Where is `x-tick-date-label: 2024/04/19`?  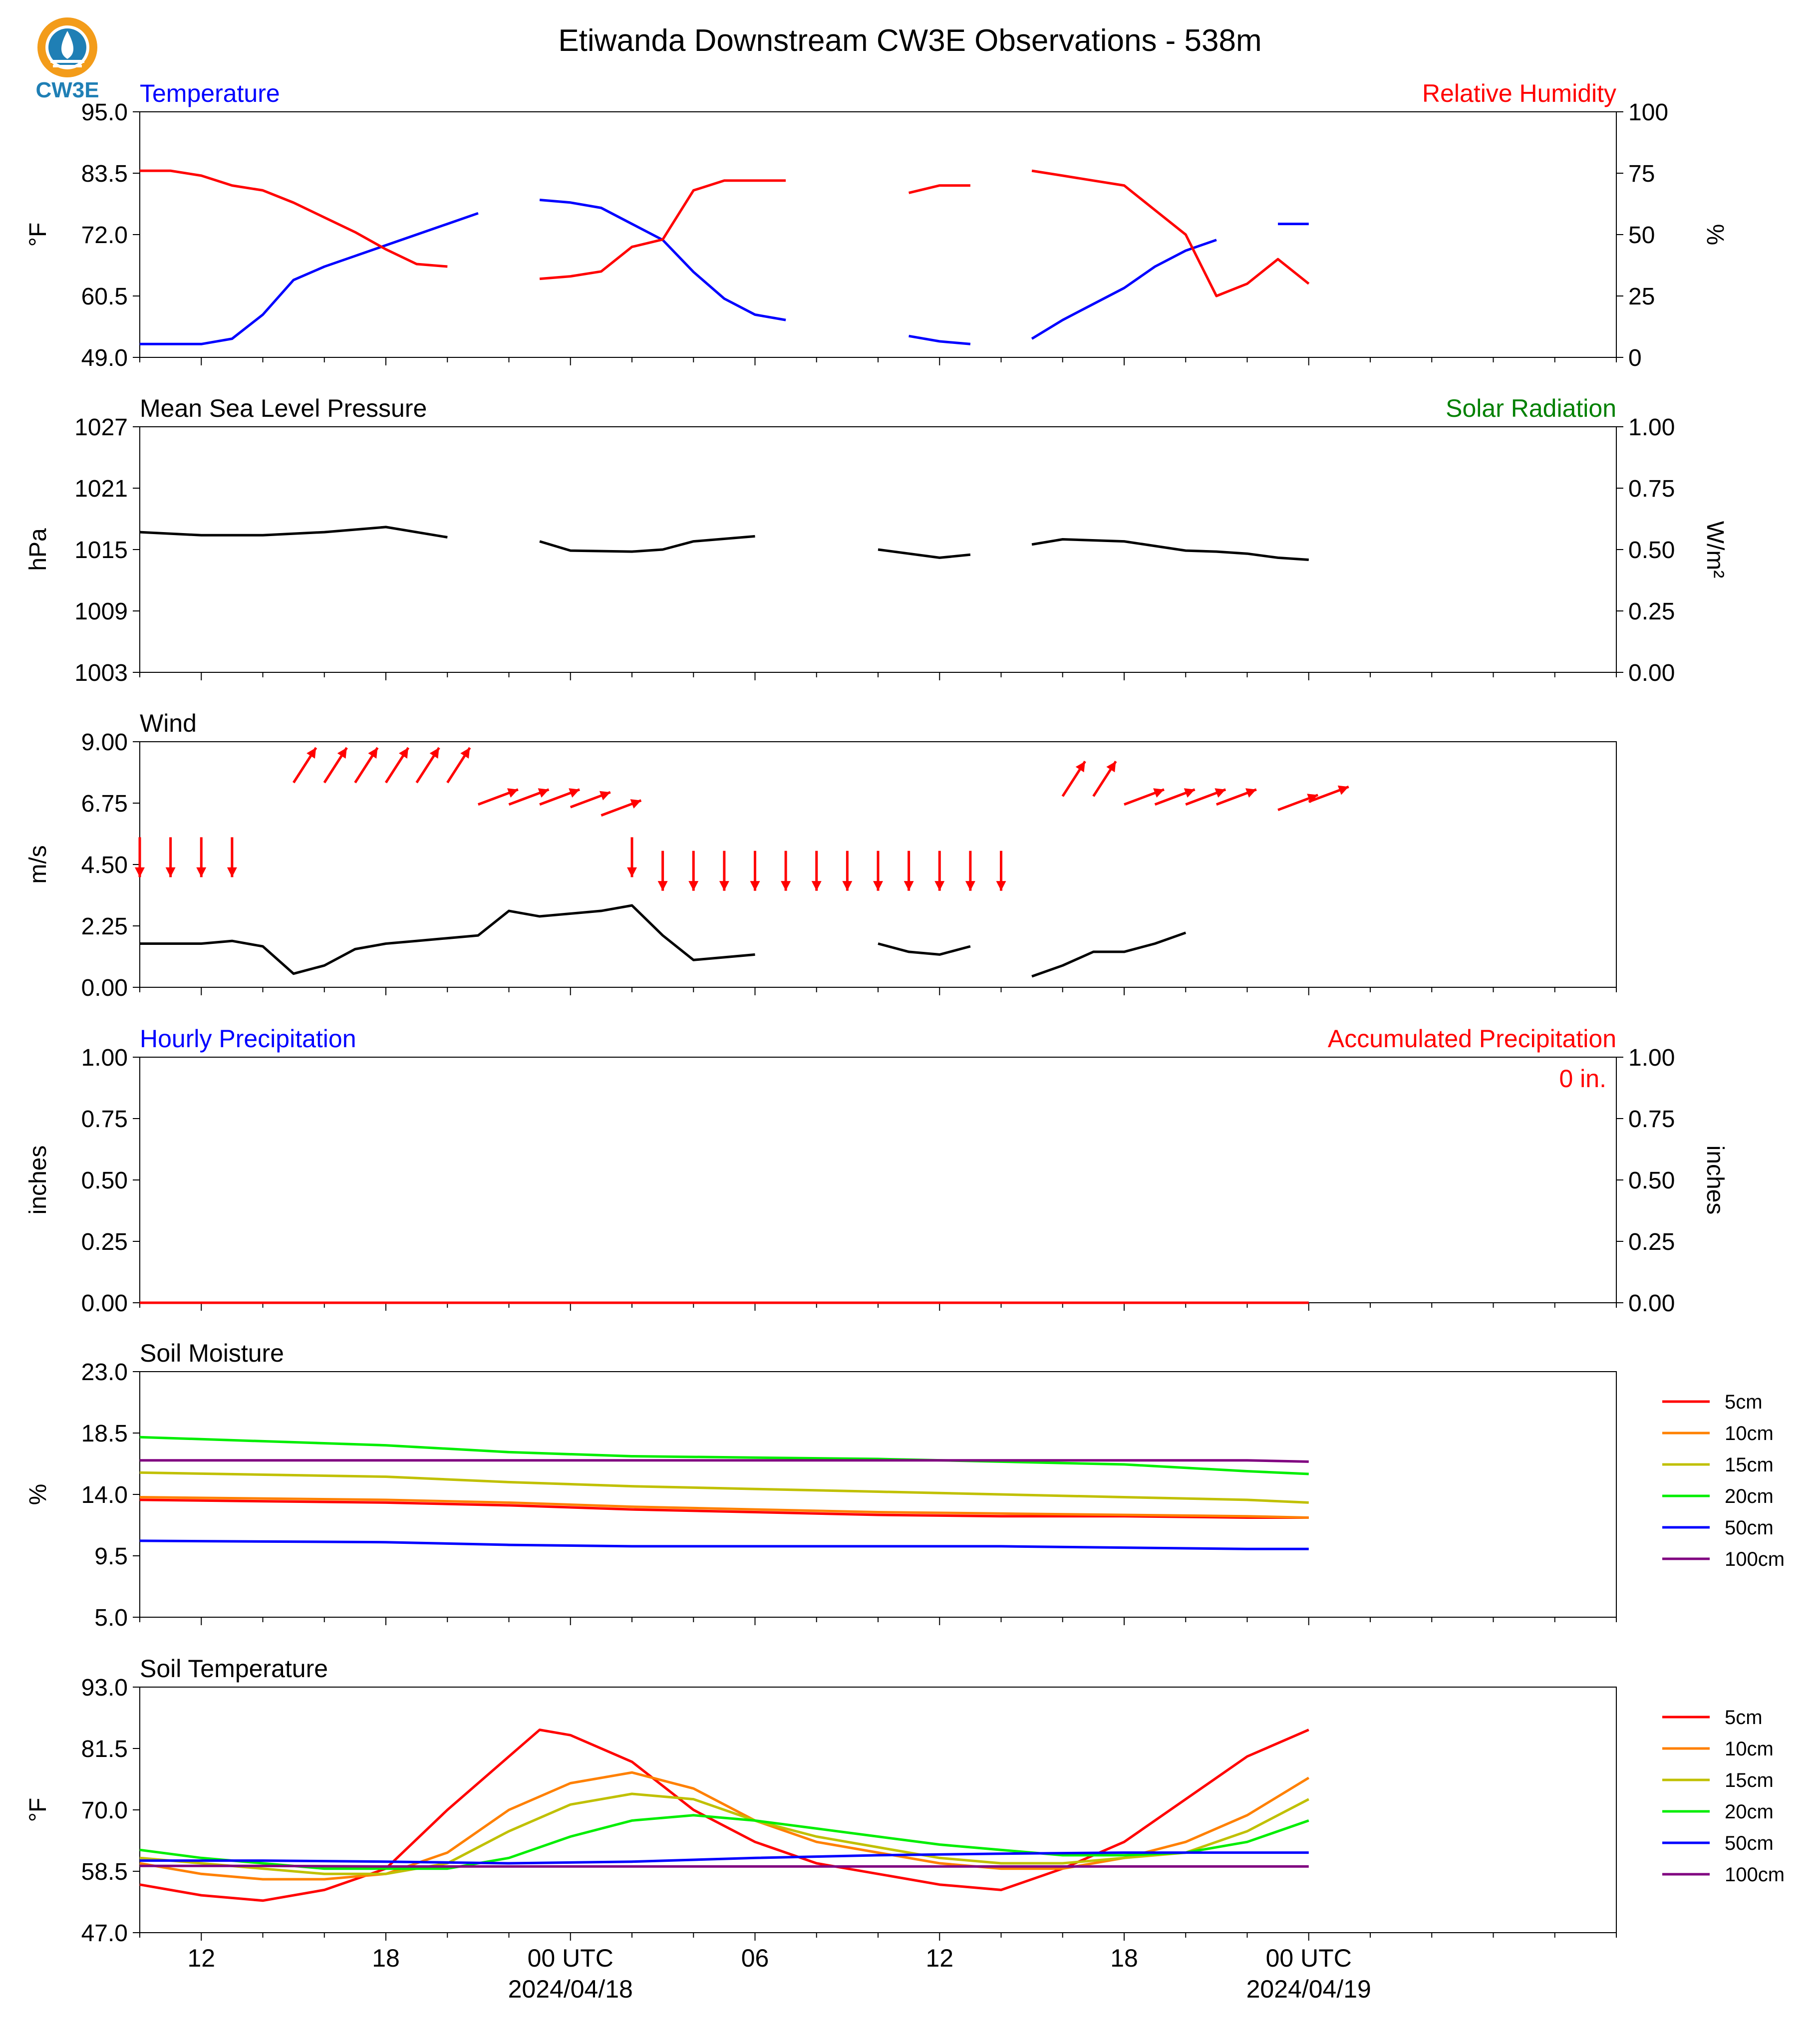
x-tick-date-label: 2024/04/19 is located at coordinates (1308, 1989).